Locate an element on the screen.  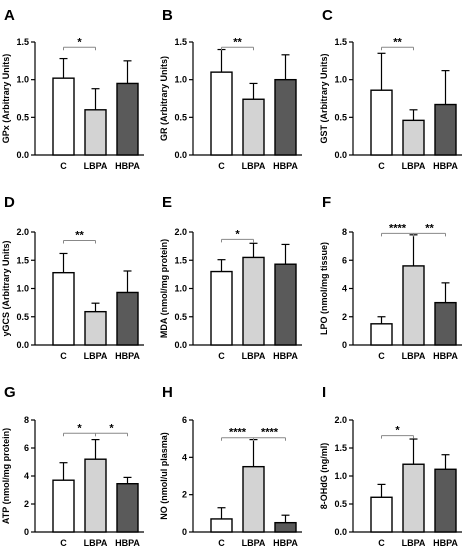
panel-letter: A is located at coordinates (9, 15).